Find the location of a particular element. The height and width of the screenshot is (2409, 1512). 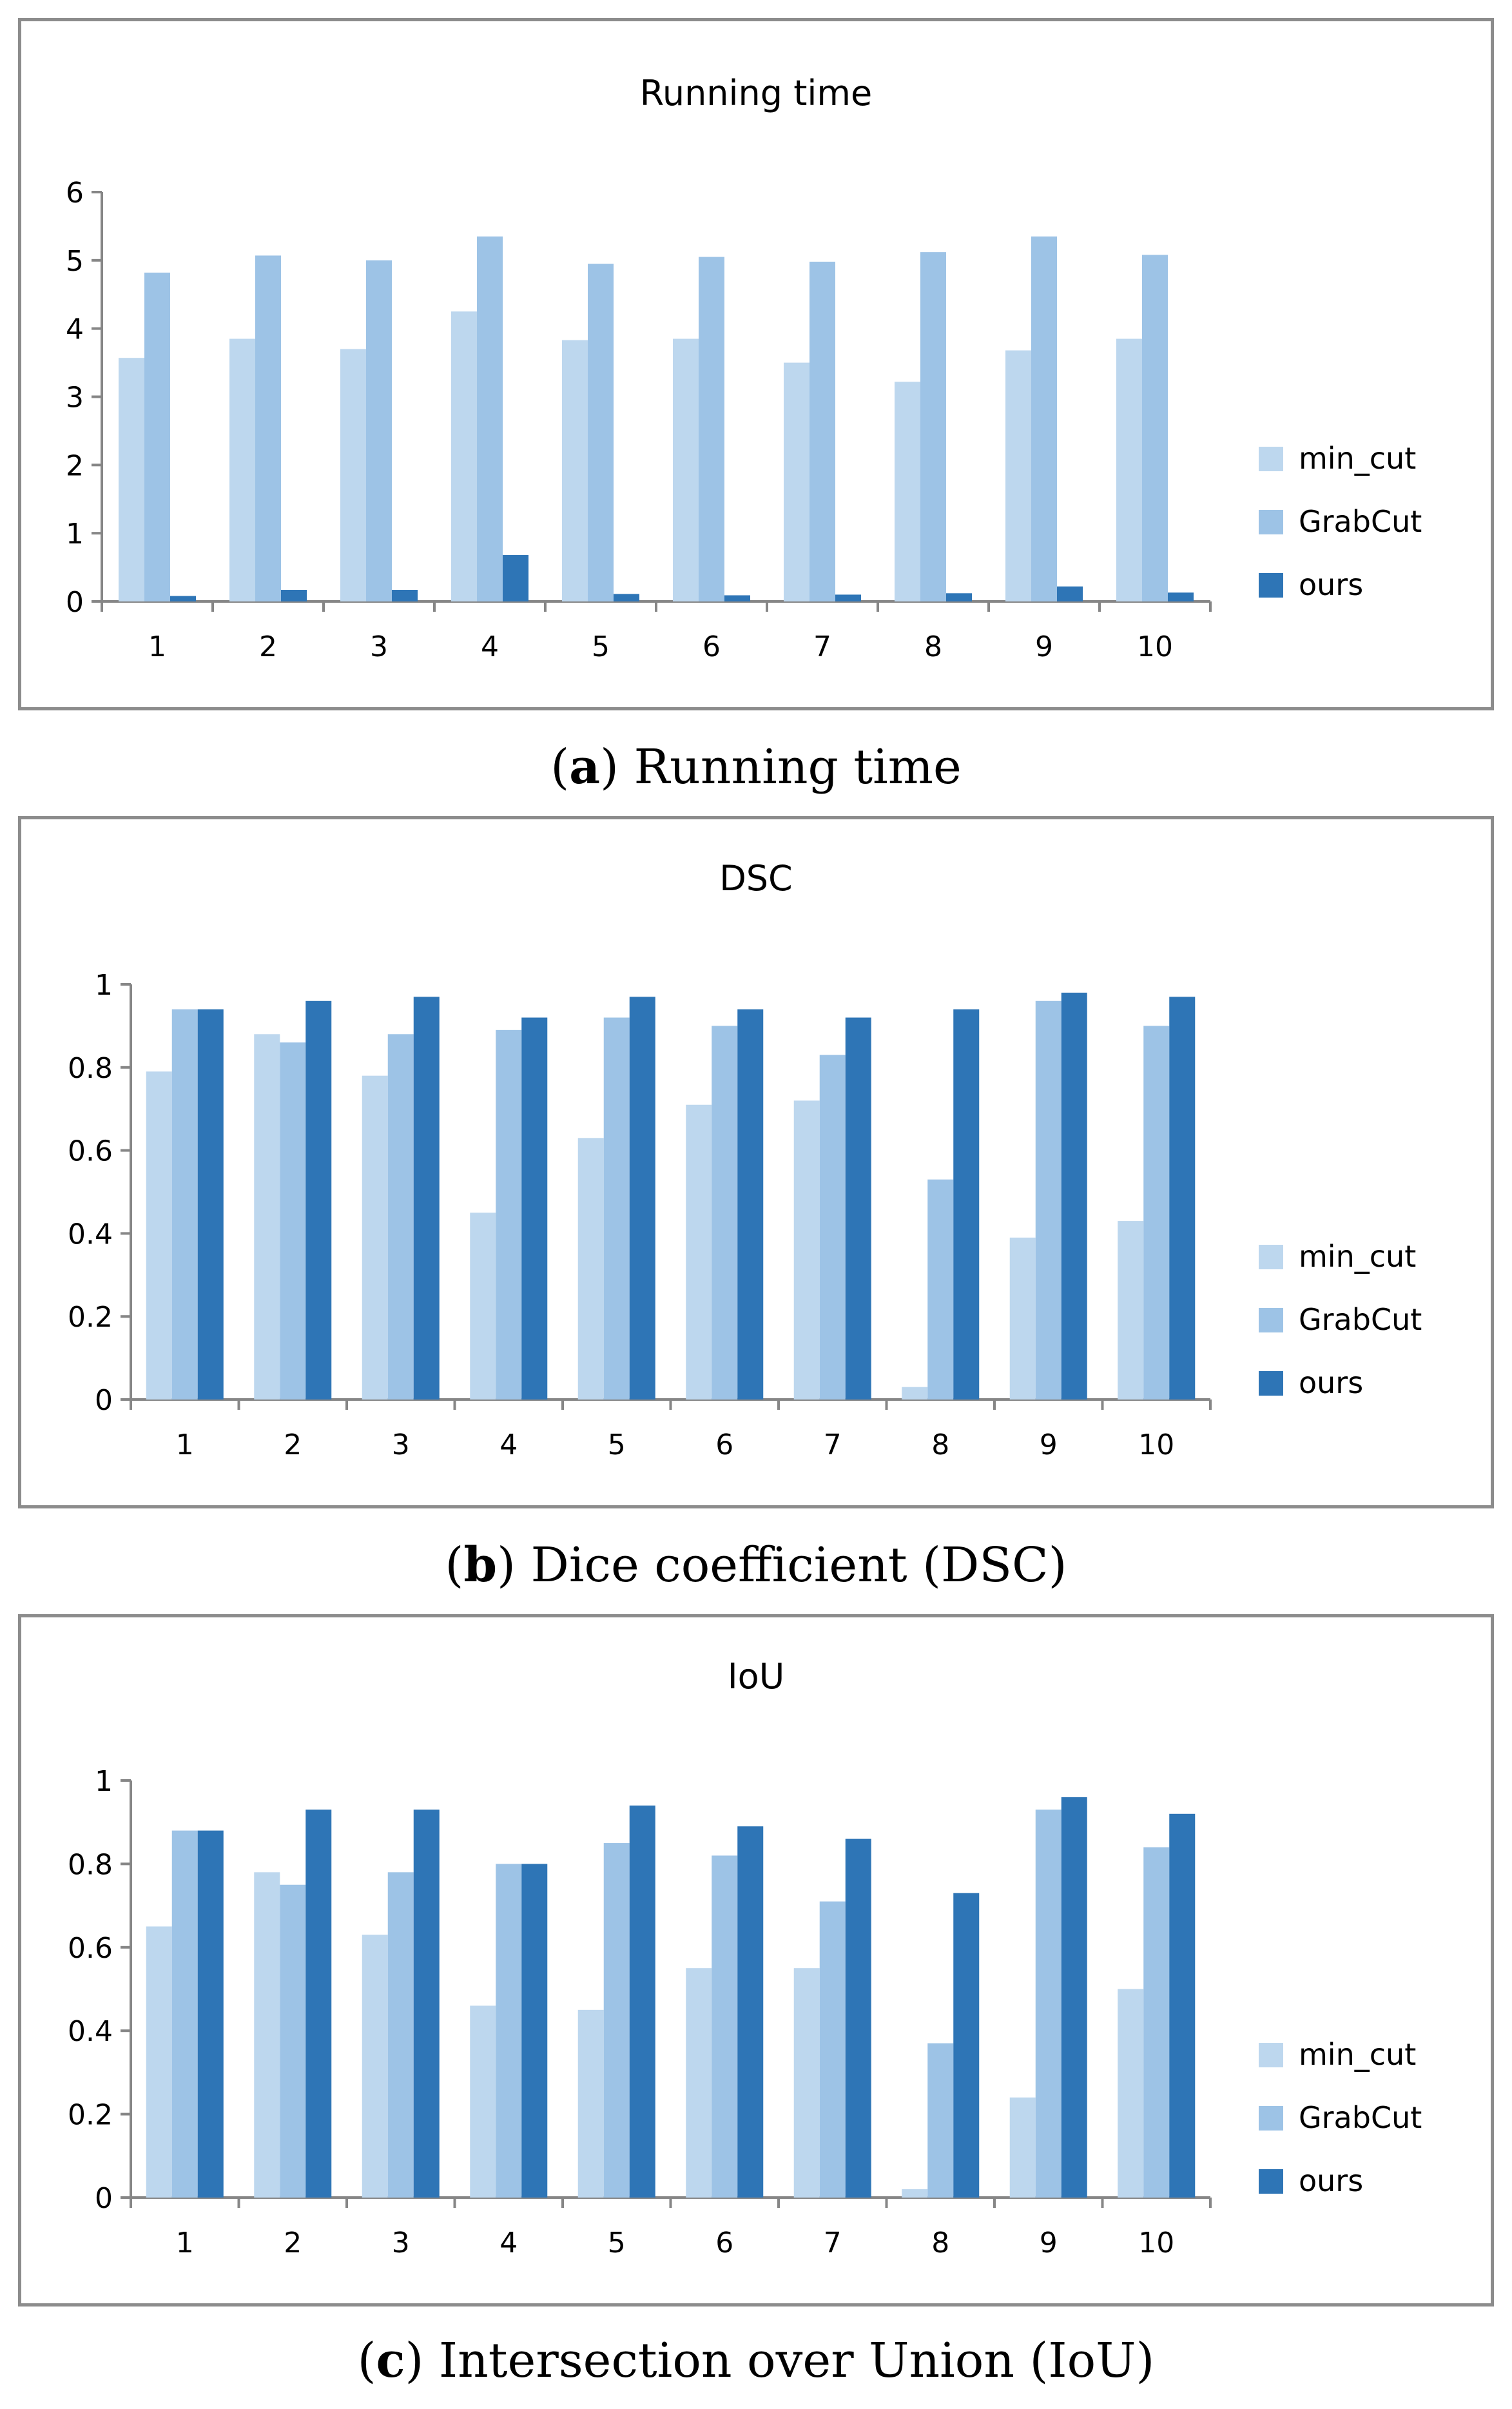

legend-label-min_cut: min_cut is located at coordinates (1357, 458).